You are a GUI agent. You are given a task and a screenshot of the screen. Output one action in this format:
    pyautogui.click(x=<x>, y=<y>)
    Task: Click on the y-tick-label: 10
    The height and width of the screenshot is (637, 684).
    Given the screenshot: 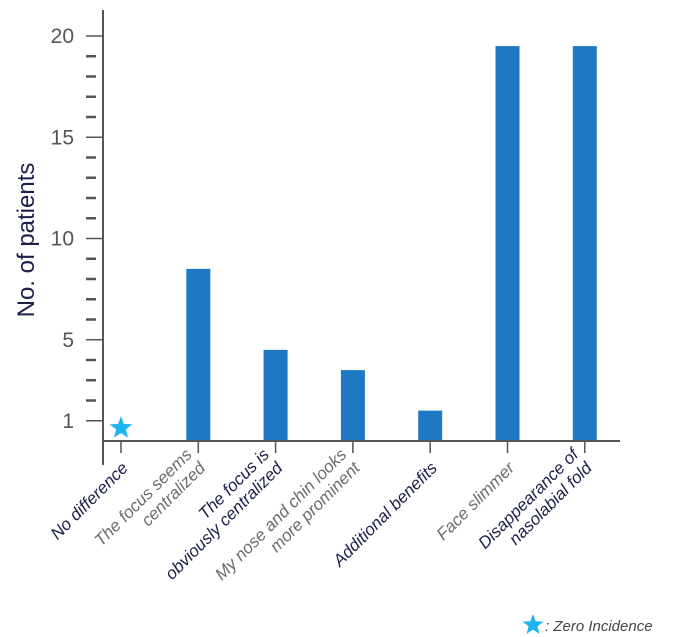 What is the action you would take?
    pyautogui.click(x=62, y=239)
    